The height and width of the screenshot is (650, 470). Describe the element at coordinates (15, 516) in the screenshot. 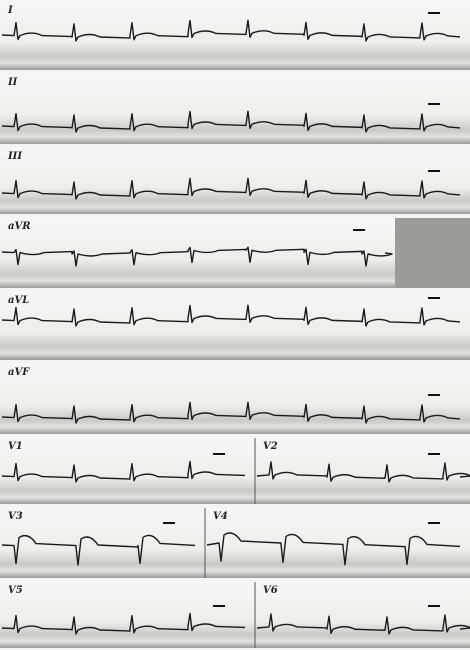

I see `lead-label: V3` at that location.